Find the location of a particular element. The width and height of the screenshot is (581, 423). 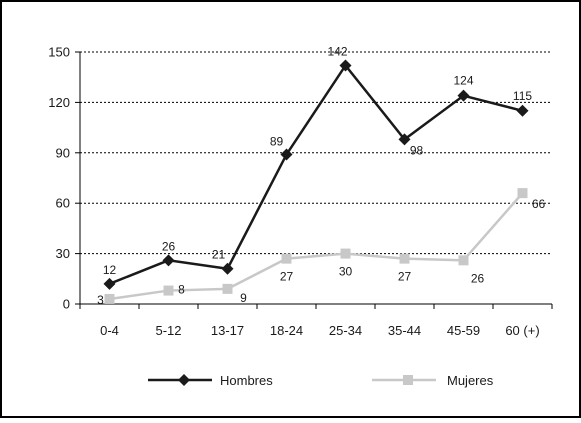

data-label-mujeres: 66 is located at coordinates (539, 204).